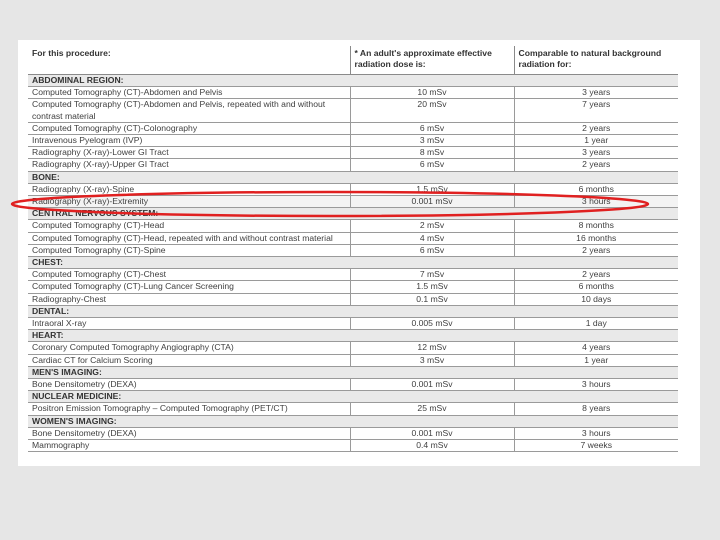 The height and width of the screenshot is (540, 720). What do you see at coordinates (353, 373) in the screenshot?
I see `section-label: MEN'S IMAGING:` at bounding box center [353, 373].